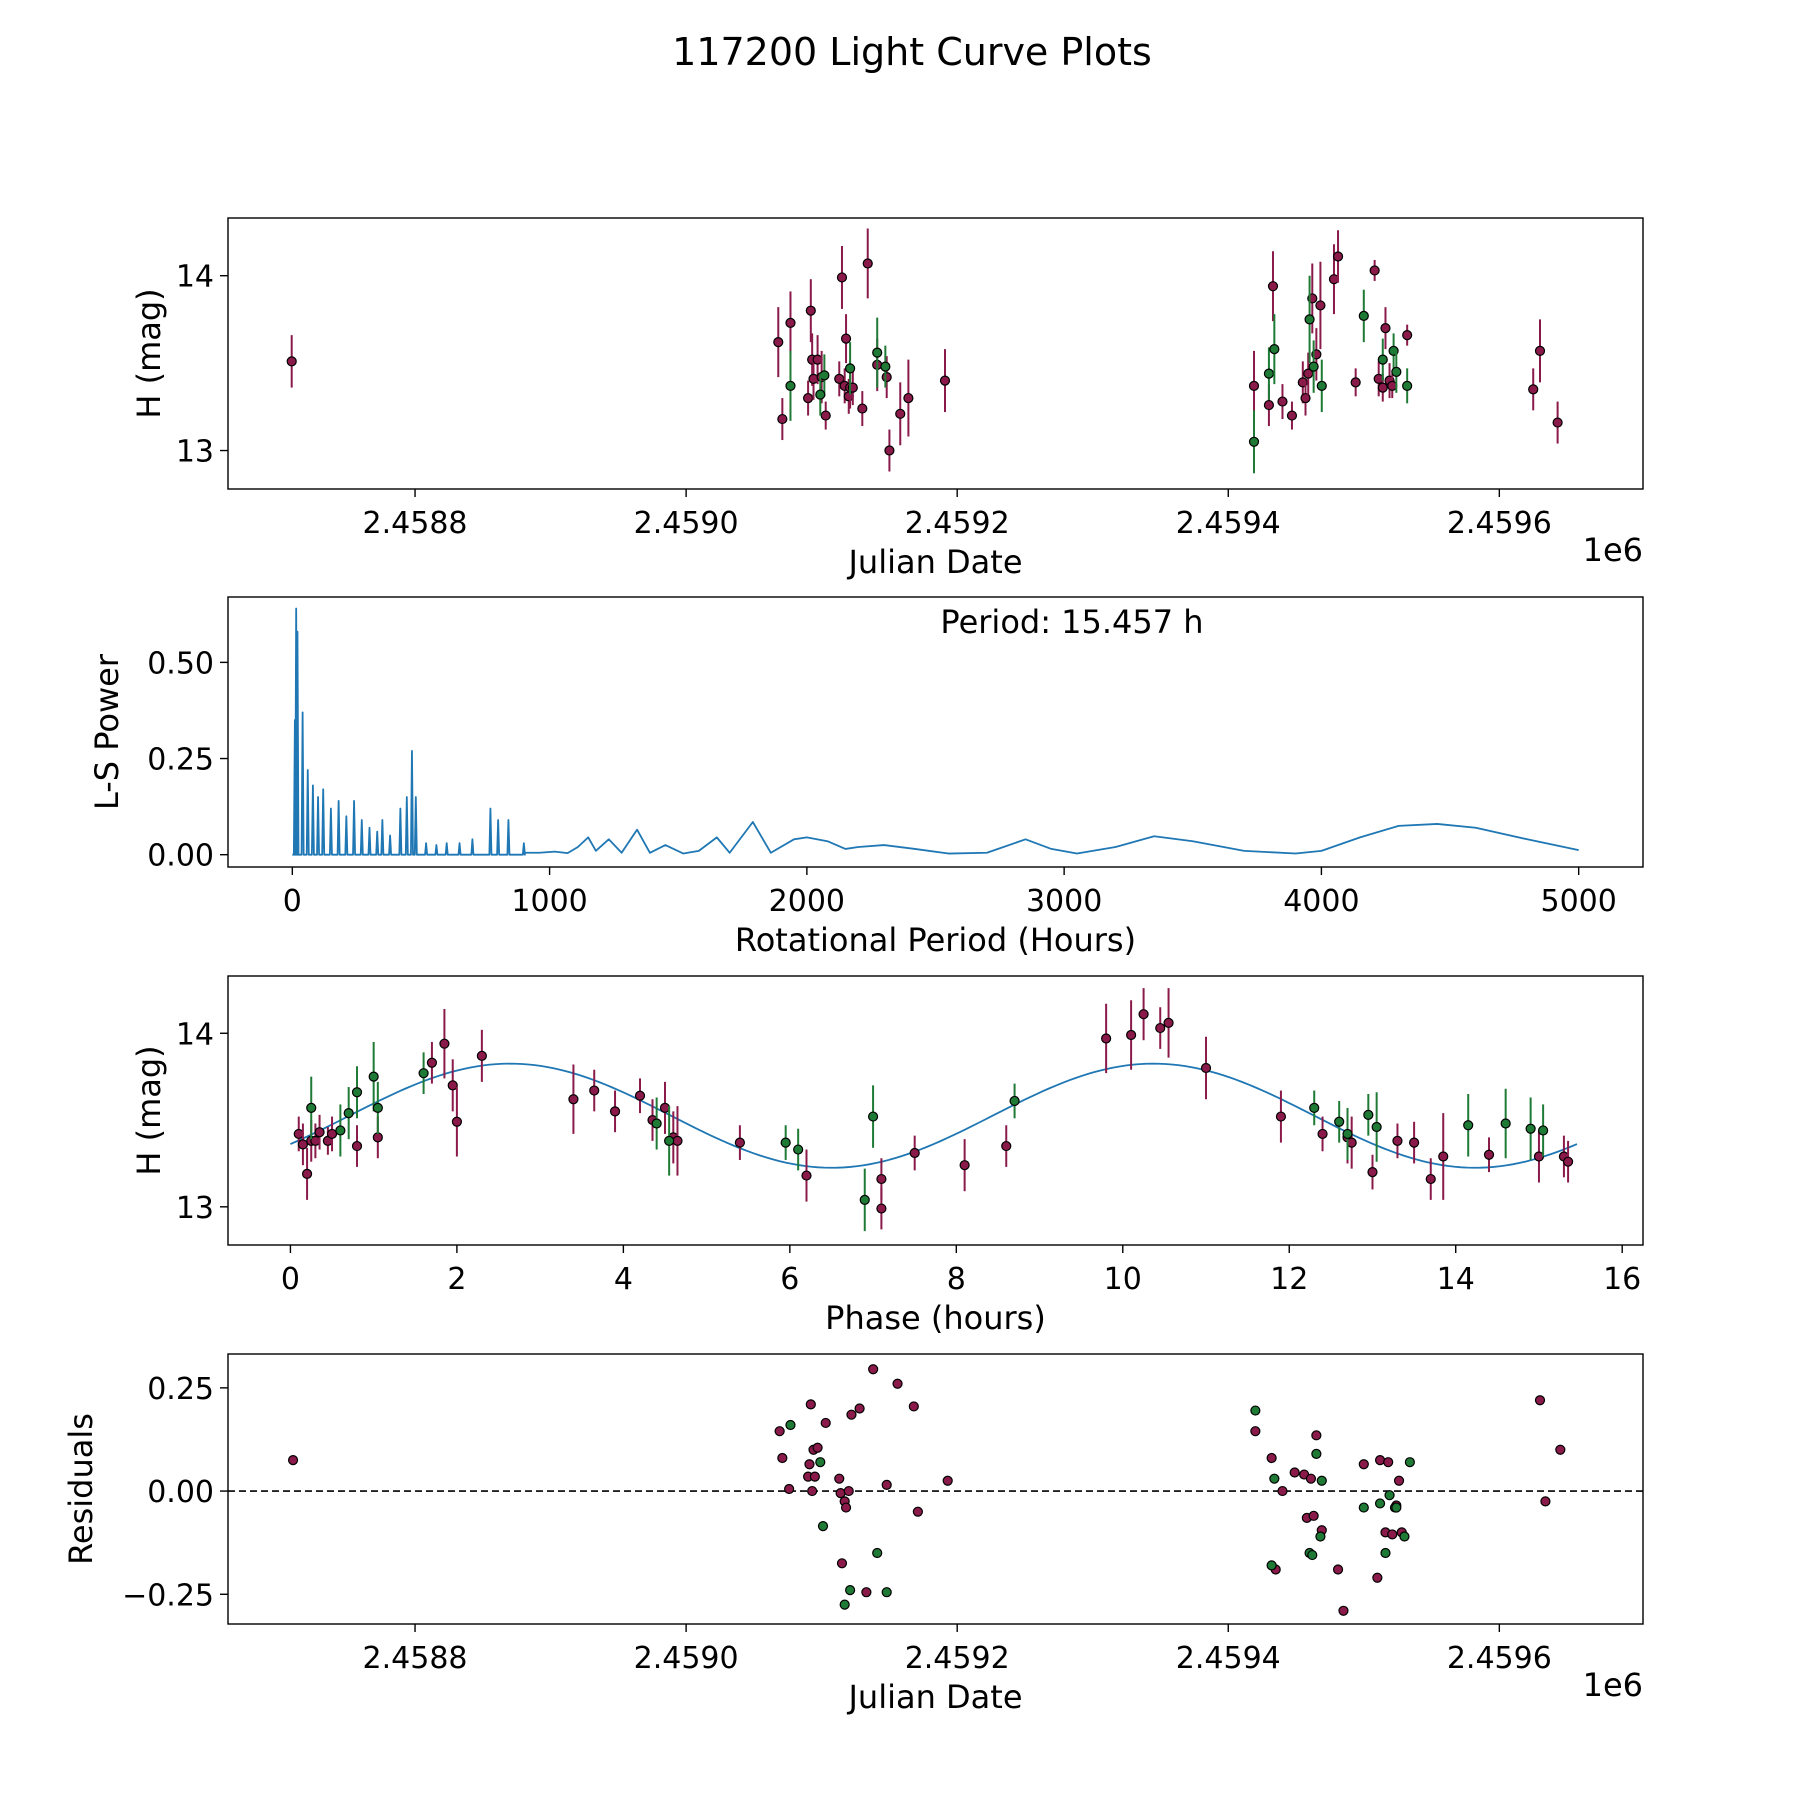  Describe the element at coordinates (956, 1279) in the screenshot. I see `phase-fold-x-tick-label: 8` at that location.